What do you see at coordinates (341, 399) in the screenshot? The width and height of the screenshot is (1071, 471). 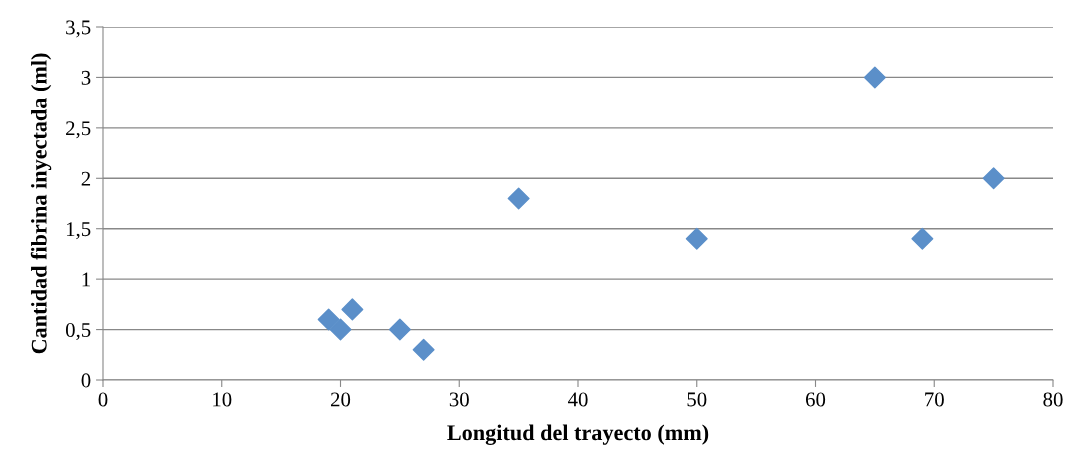 I see `x-tick-label: 20` at bounding box center [341, 399].